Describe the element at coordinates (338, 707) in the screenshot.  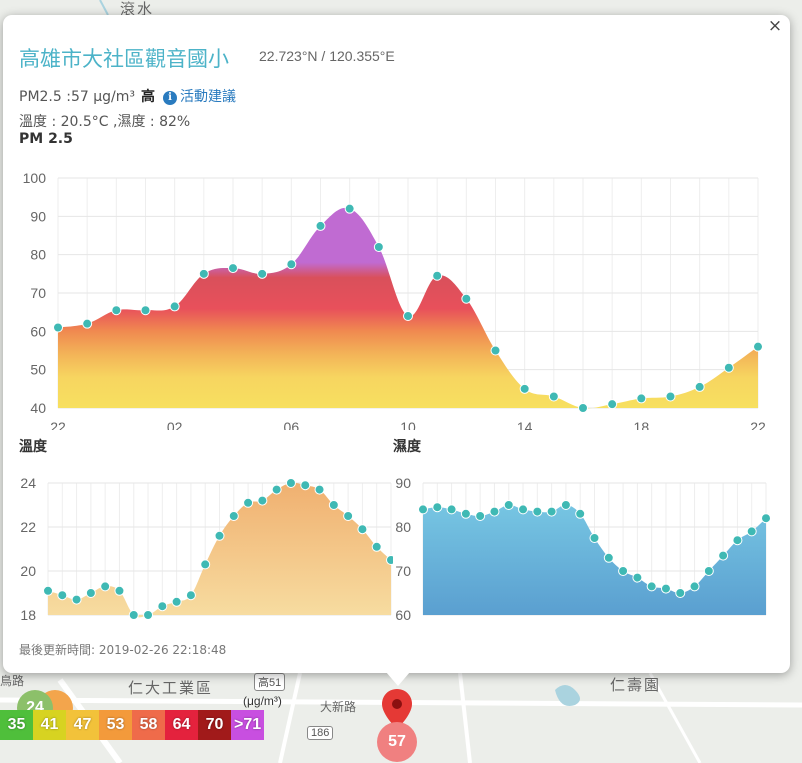
I see `map-label-road: 大新路` at that location.